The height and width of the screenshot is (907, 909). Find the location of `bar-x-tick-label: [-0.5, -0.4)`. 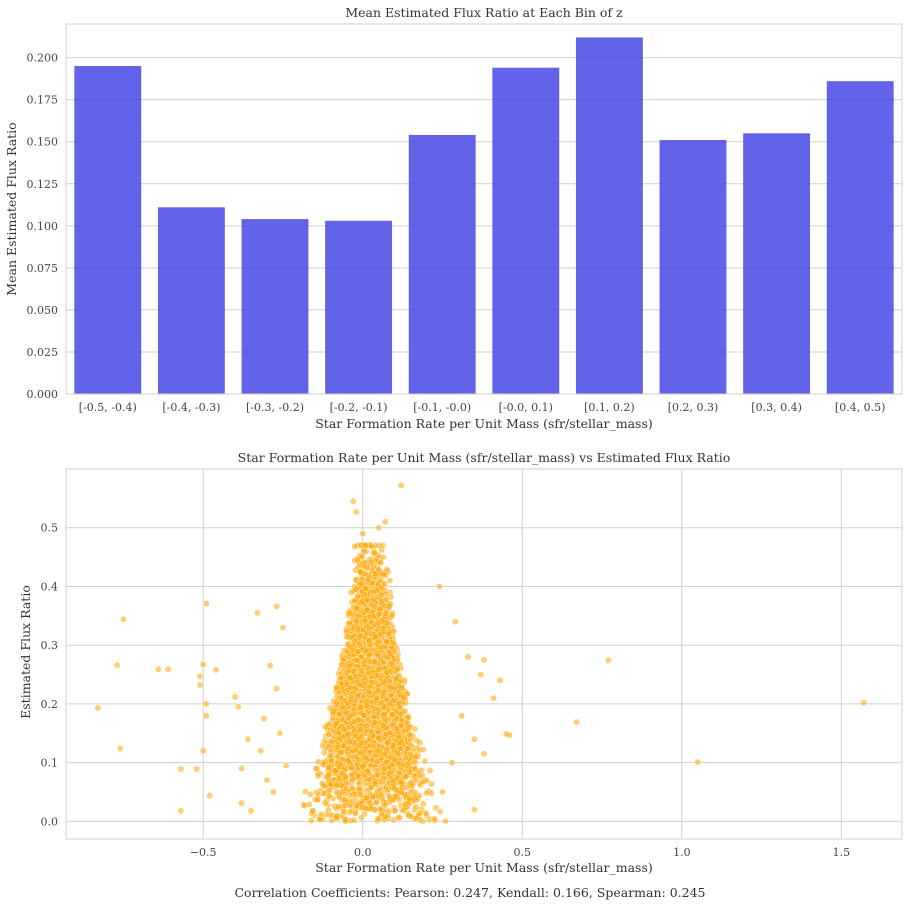

bar-x-tick-label: [-0.5, -0.4) is located at coordinates (108, 407).